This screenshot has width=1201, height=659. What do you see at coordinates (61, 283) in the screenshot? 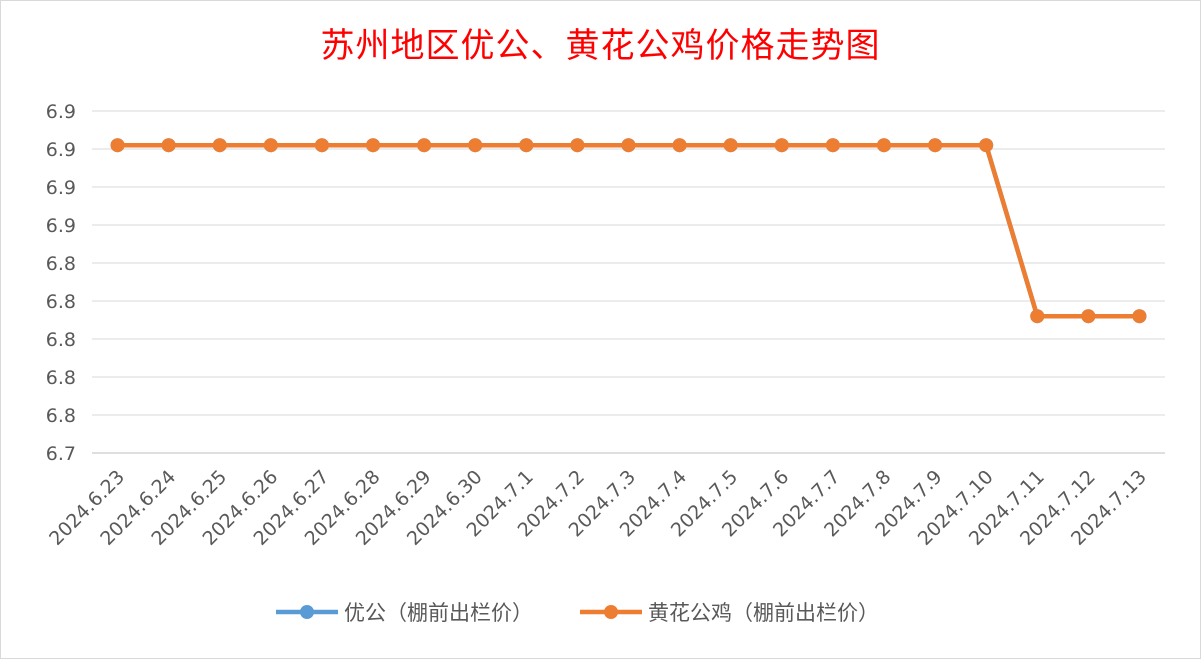
I see `y-axis-ticks: 6.7 6.8 6.8 6.8 6.8 6.8 6.9 6.9 6.9 6.9` at bounding box center [61, 283].